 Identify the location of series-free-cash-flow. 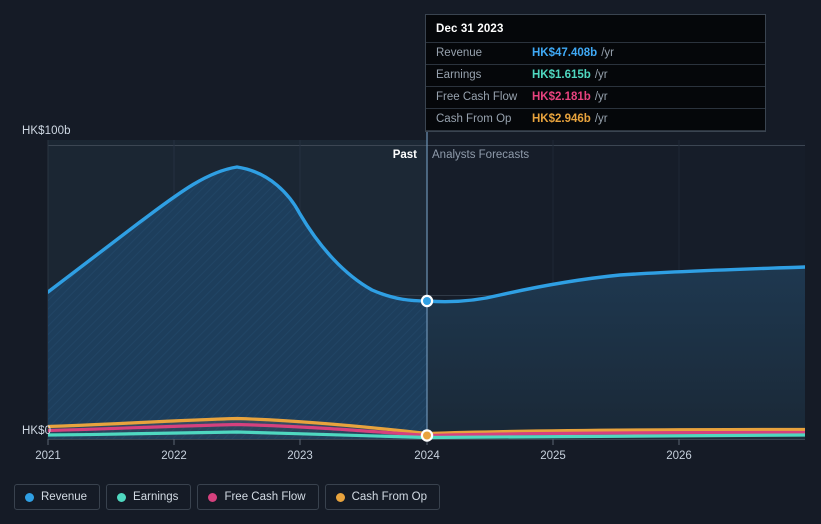
(426, 430).